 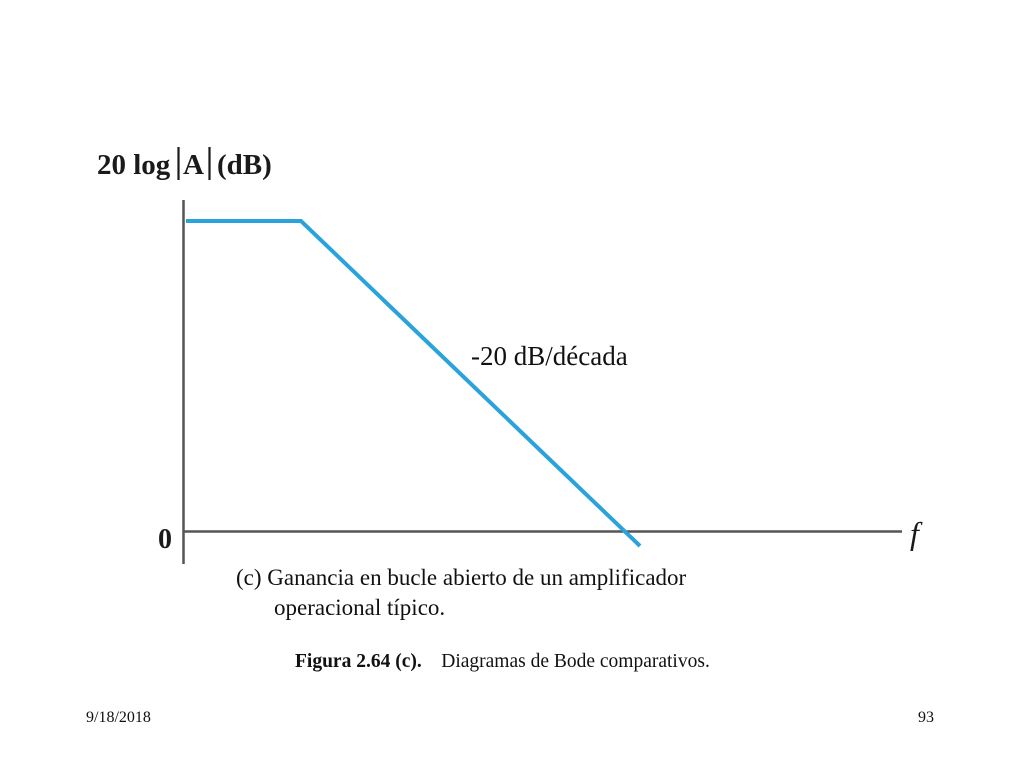 What do you see at coordinates (575, 661) in the screenshot?
I see `figure-title: Diagramas de Bode comparativos.` at bounding box center [575, 661].